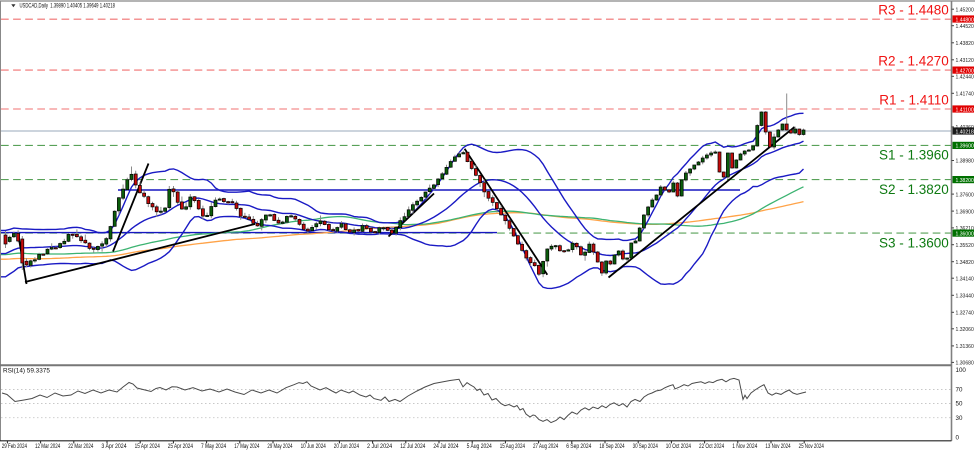  What do you see at coordinates (48, 446) in the screenshot?
I see `svg-text: 12 Mar 2024` at bounding box center [48, 446].